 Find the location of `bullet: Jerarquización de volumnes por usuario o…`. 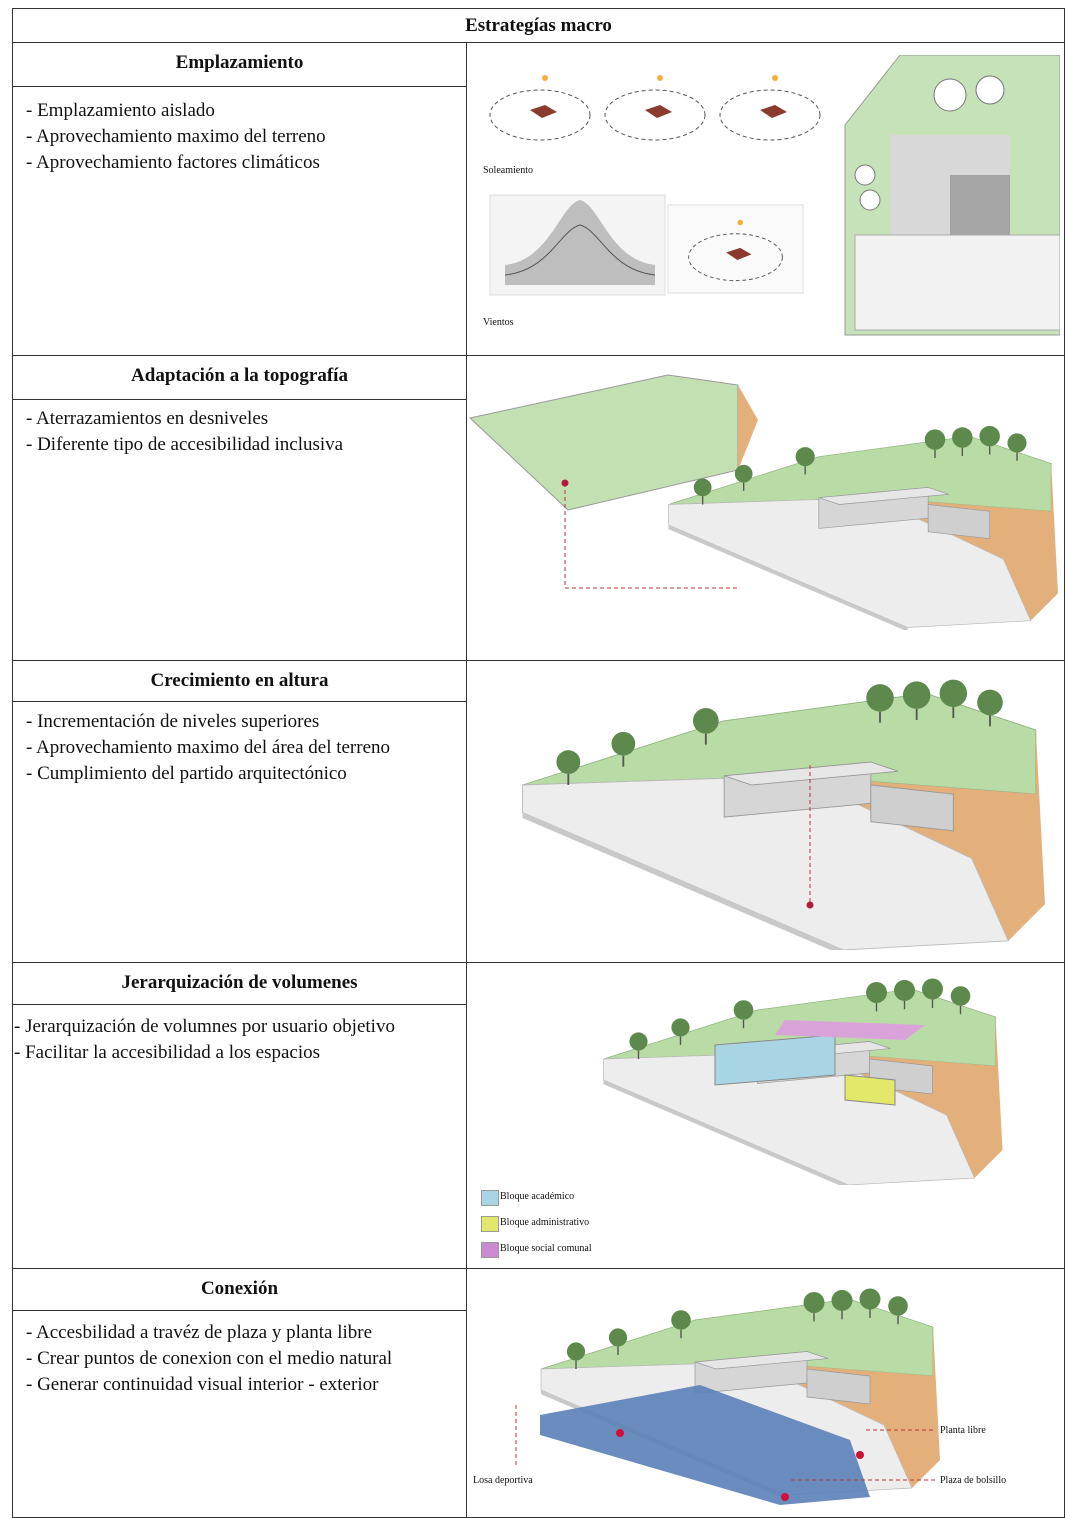

bullet: Jerarquización de volumnes por usuario o… is located at coordinates (204, 1027).